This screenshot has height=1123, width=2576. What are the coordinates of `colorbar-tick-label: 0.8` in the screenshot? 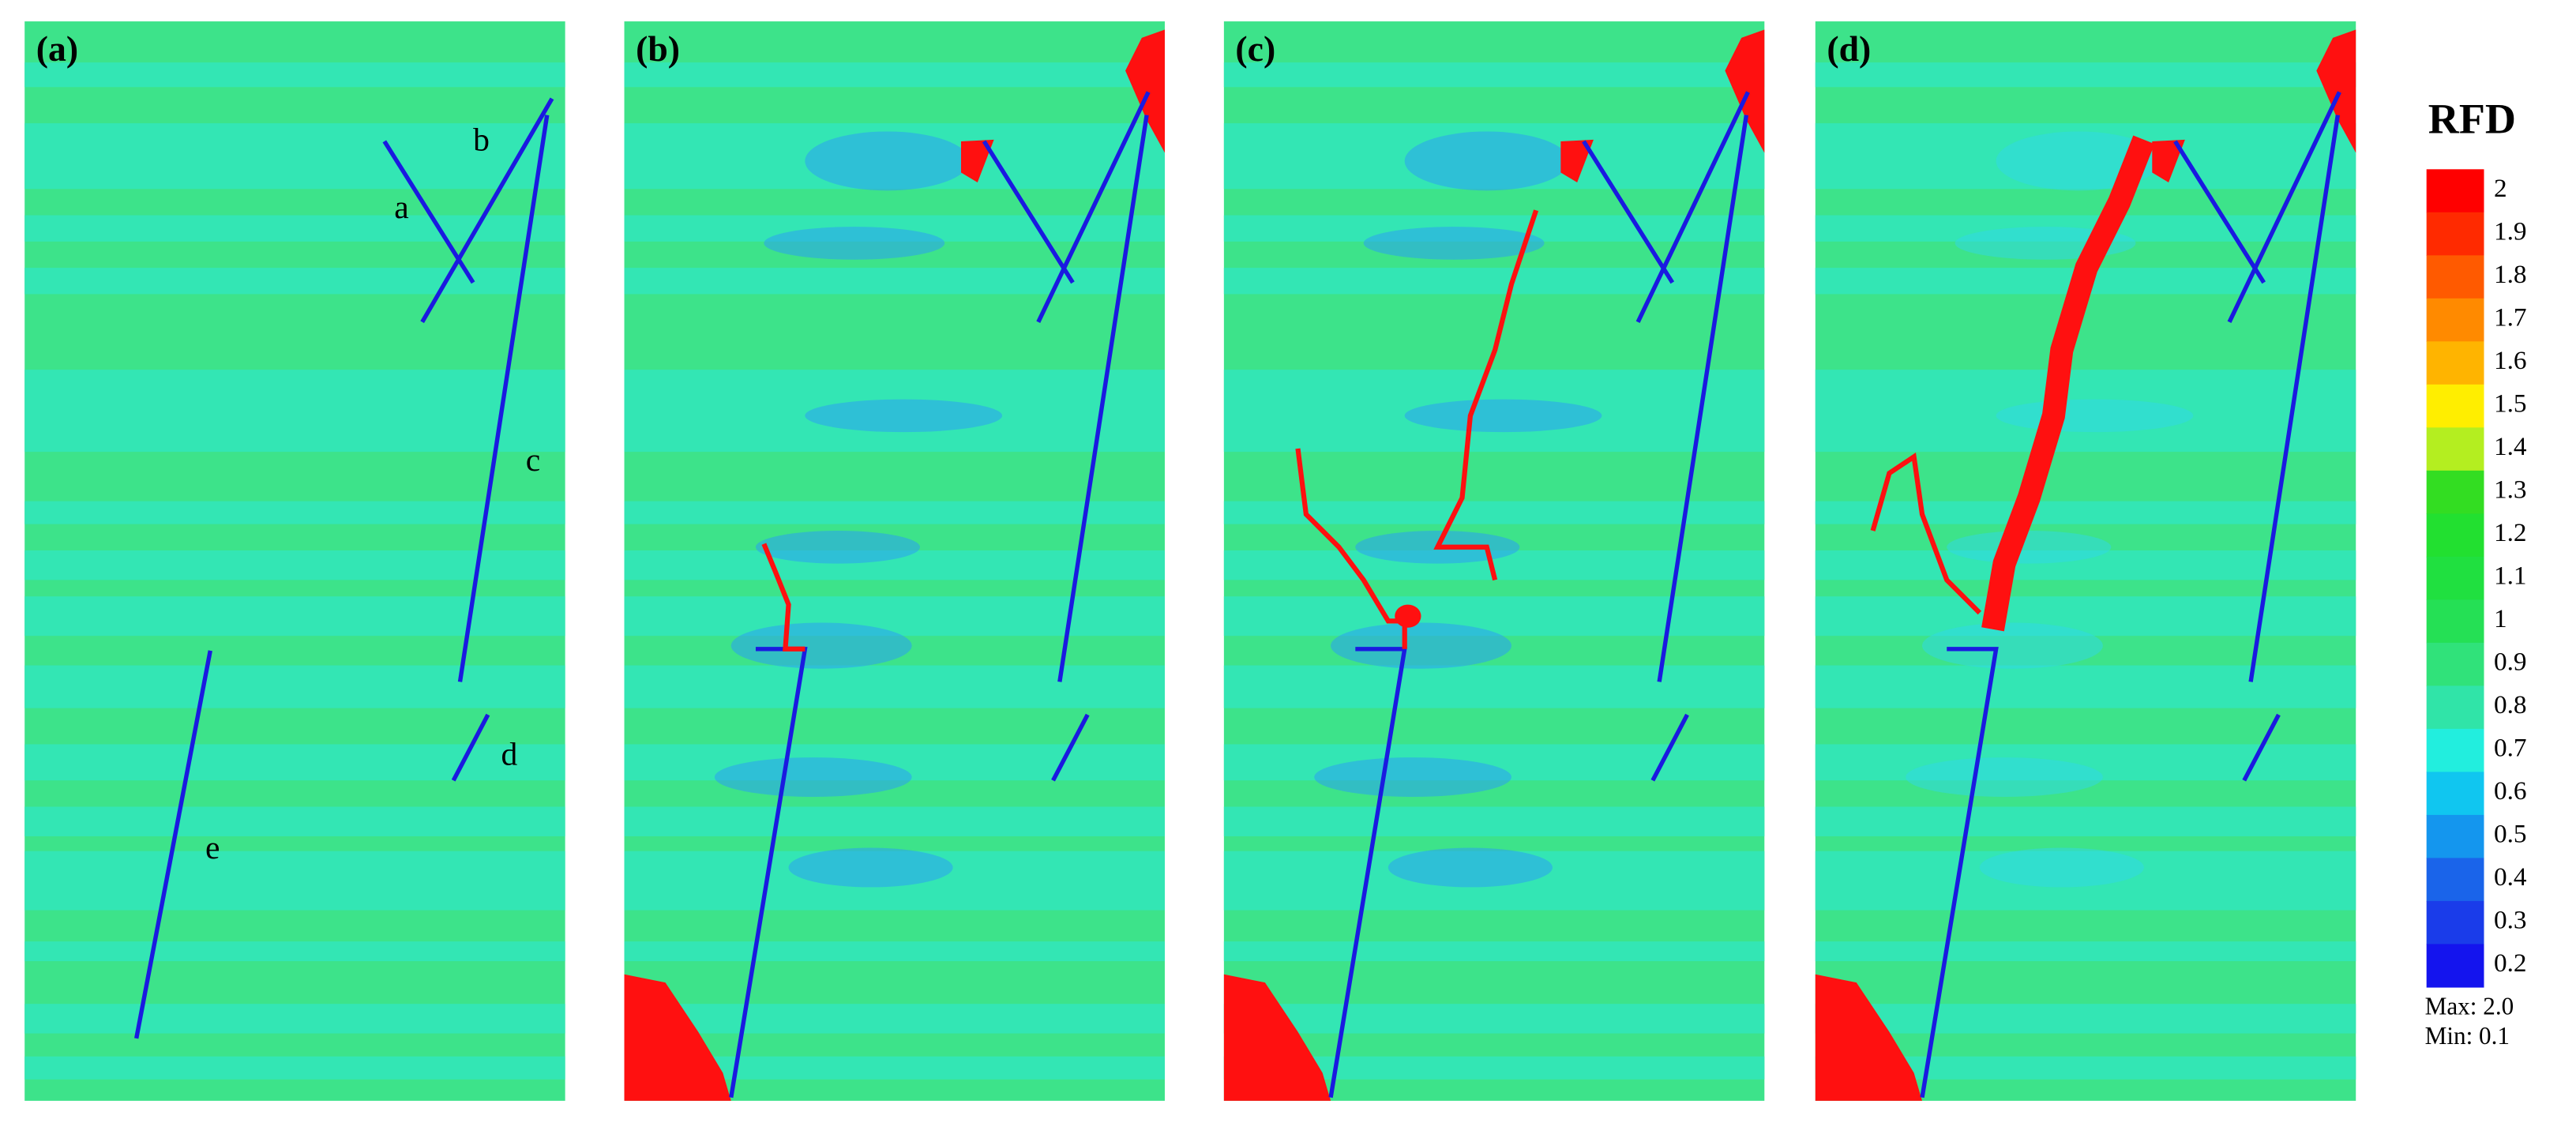 It's located at (2510, 704).